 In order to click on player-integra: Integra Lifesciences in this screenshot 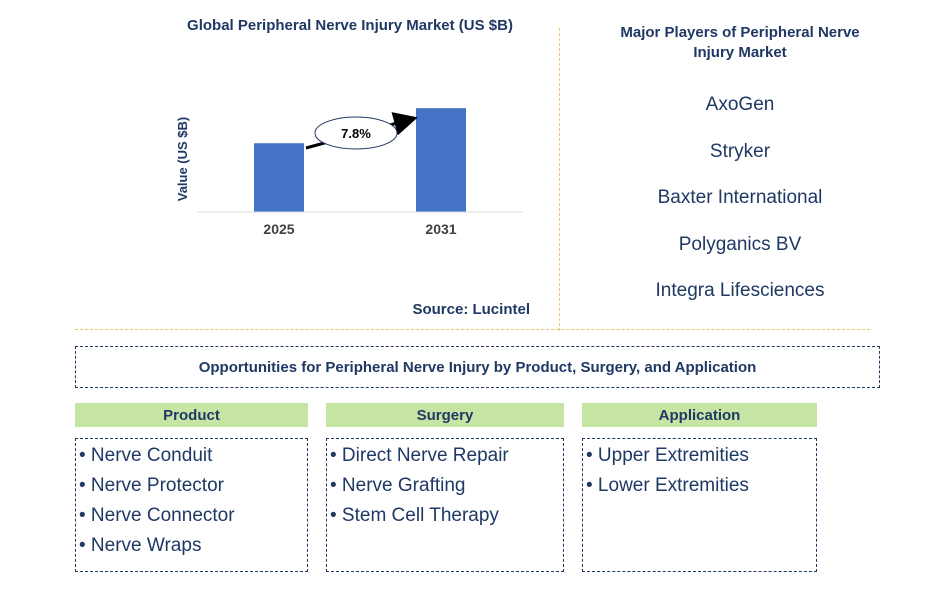, I will do `click(740, 290)`.